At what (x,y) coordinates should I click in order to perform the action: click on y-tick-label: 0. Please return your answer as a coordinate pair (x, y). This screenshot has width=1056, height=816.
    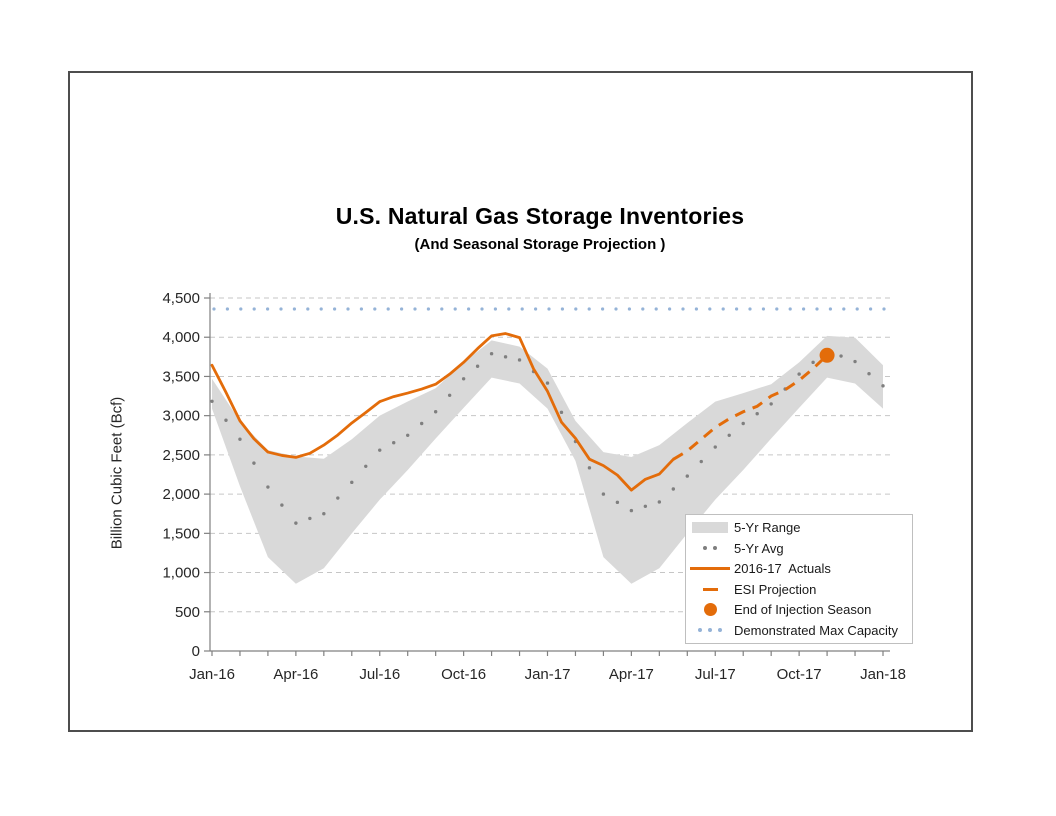
    Looking at the image, I should click on (196, 651).